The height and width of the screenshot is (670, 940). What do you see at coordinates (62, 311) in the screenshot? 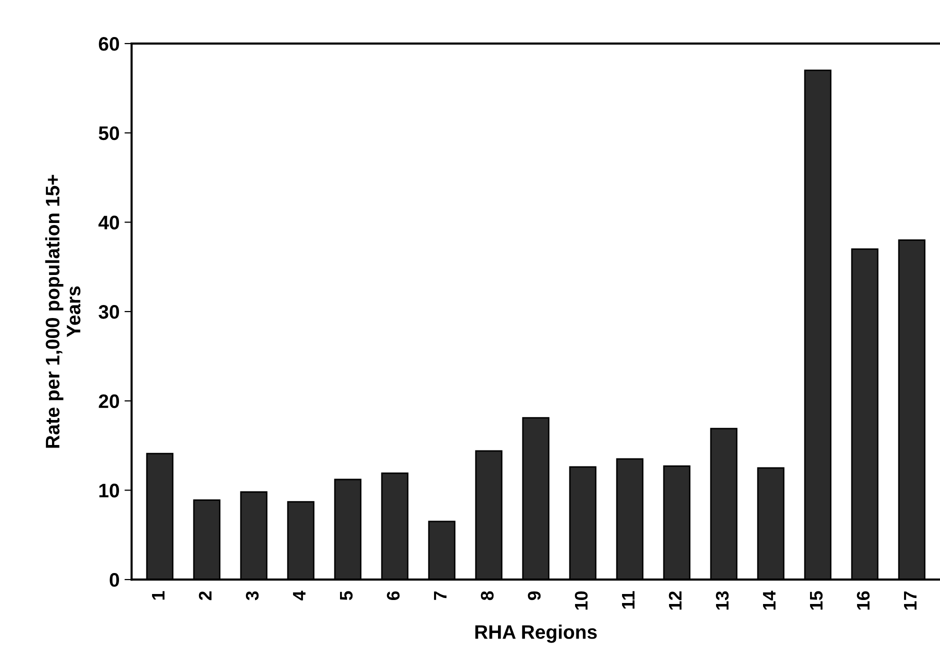
I see `y-axis-title: Rate per 1,000 population 15+ Years` at bounding box center [62, 311].